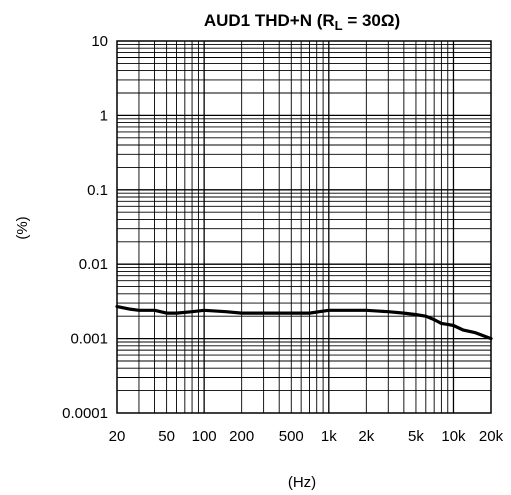 The width and height of the screenshot is (511, 495). What do you see at coordinates (93, 264) in the screenshot?
I see `y-tick-label: 0.01` at bounding box center [93, 264].